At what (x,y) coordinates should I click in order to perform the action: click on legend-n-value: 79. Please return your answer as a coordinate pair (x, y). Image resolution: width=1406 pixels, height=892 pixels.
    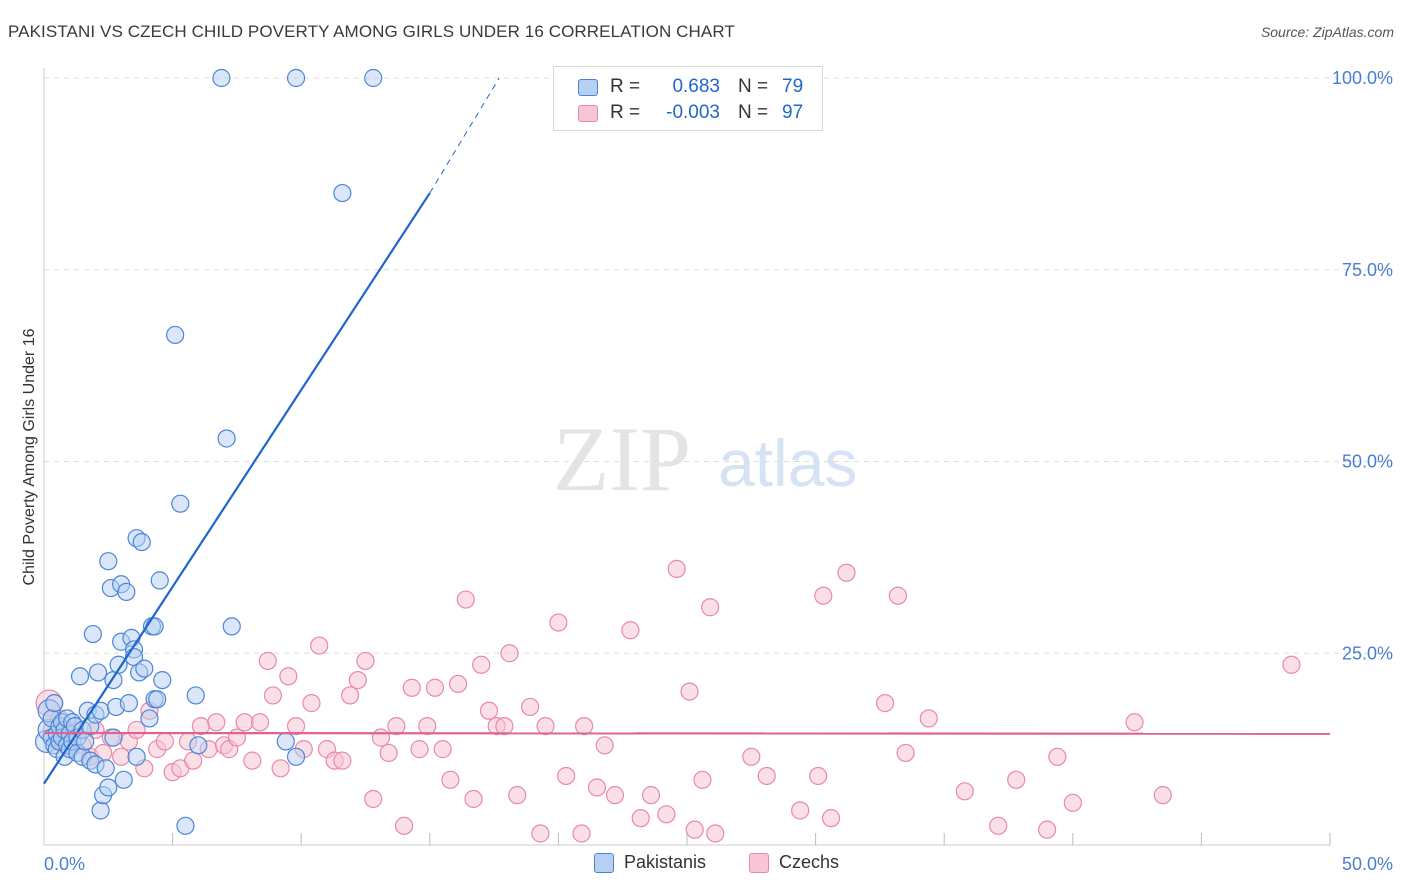
    Looking at the image, I should click on (793, 86).